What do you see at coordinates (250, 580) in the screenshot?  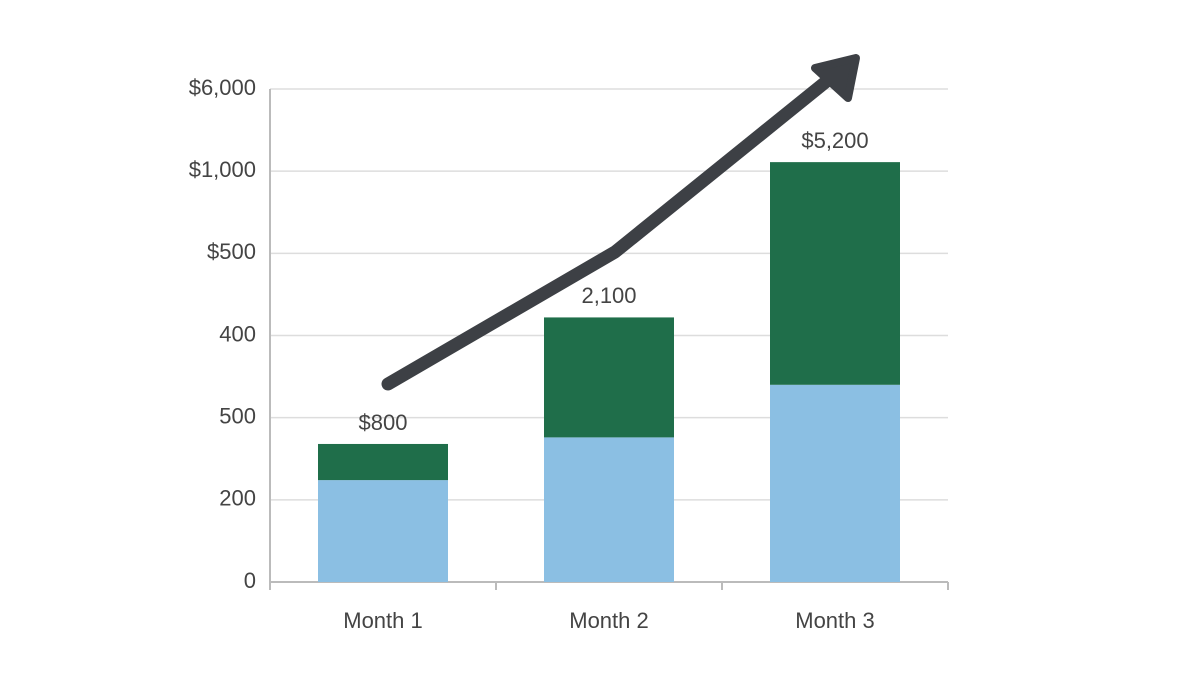 I see `y-tick-label: 0` at bounding box center [250, 580].